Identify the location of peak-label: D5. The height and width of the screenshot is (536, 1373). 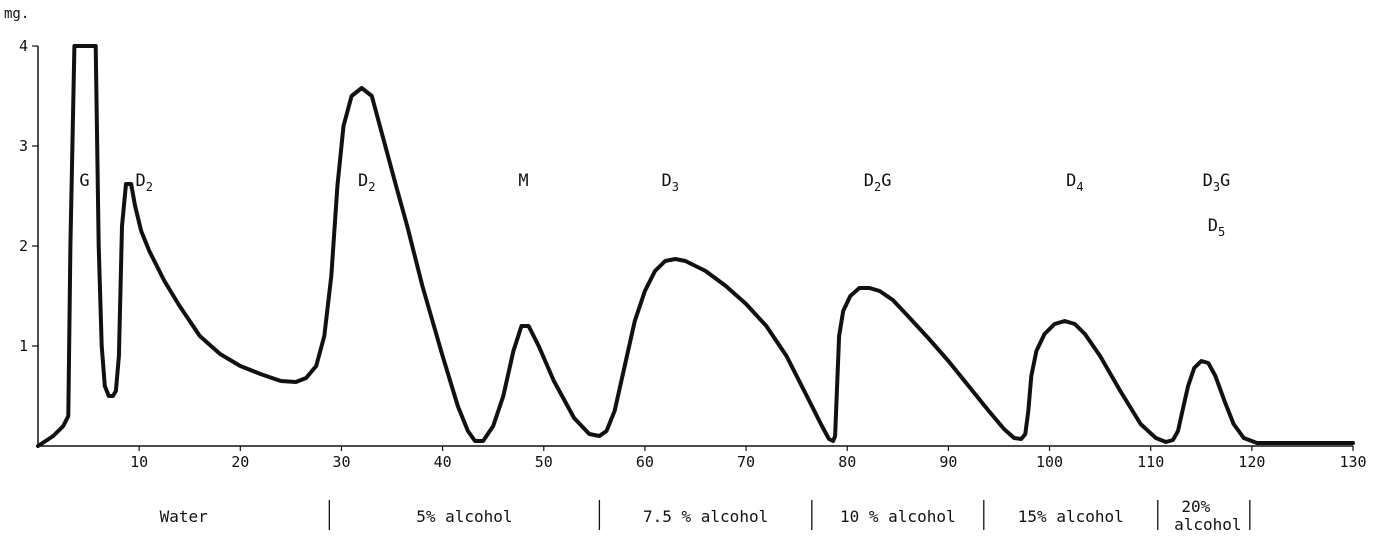
(1216, 227).